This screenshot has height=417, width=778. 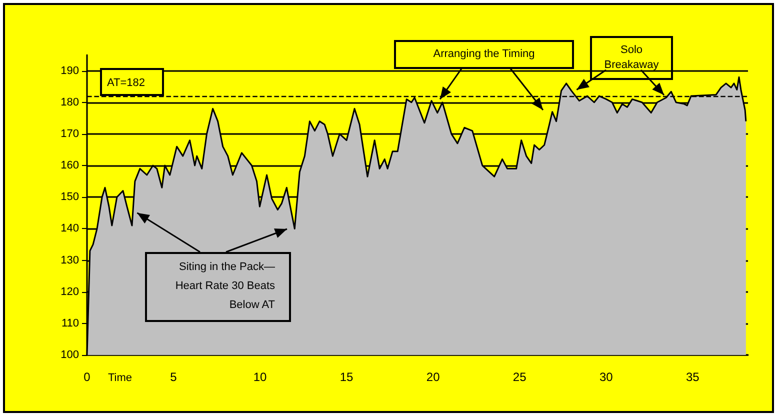 I want to click on y-tick-label: 120, so click(x=69, y=292).